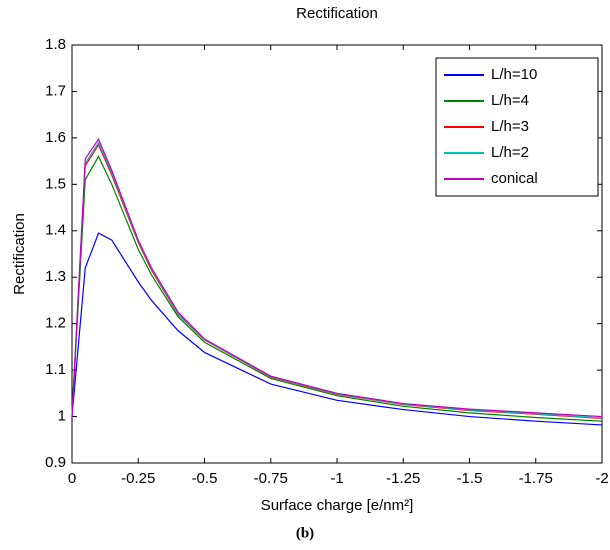  I want to click on x-tick-label: -1.5, so click(470, 478).